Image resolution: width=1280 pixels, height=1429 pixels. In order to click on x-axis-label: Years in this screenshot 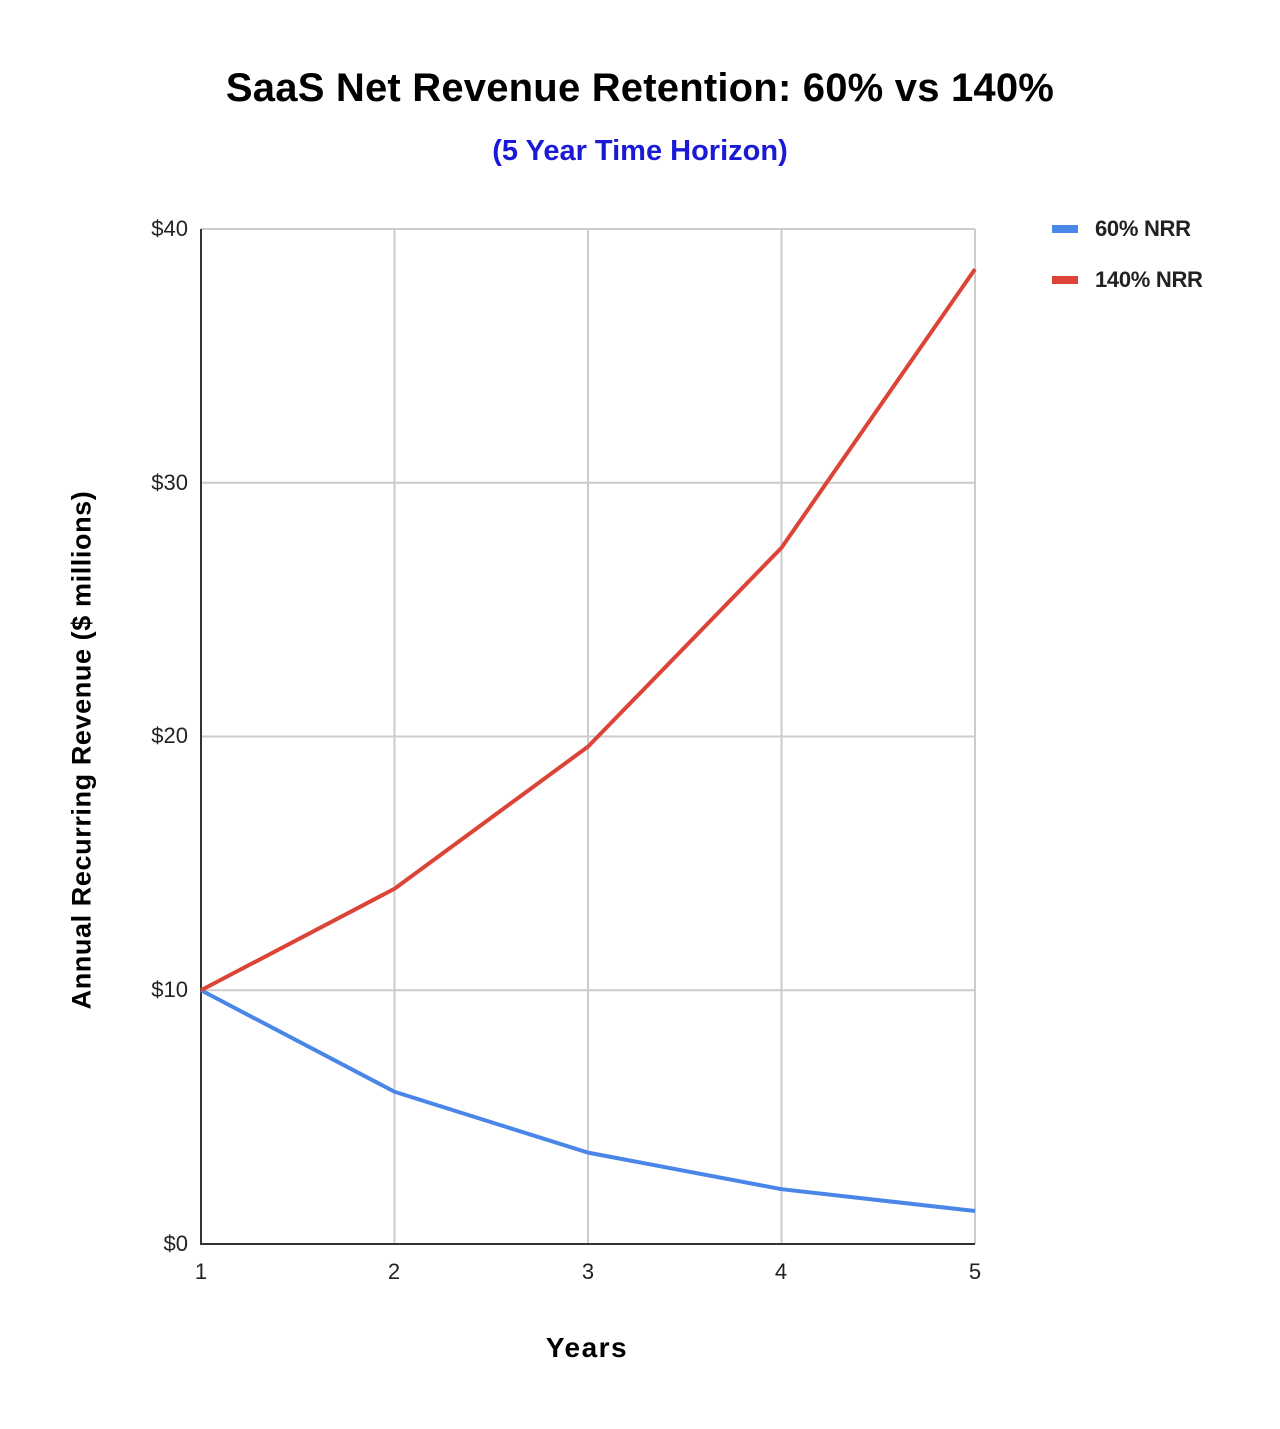, I will do `click(587, 1347)`.